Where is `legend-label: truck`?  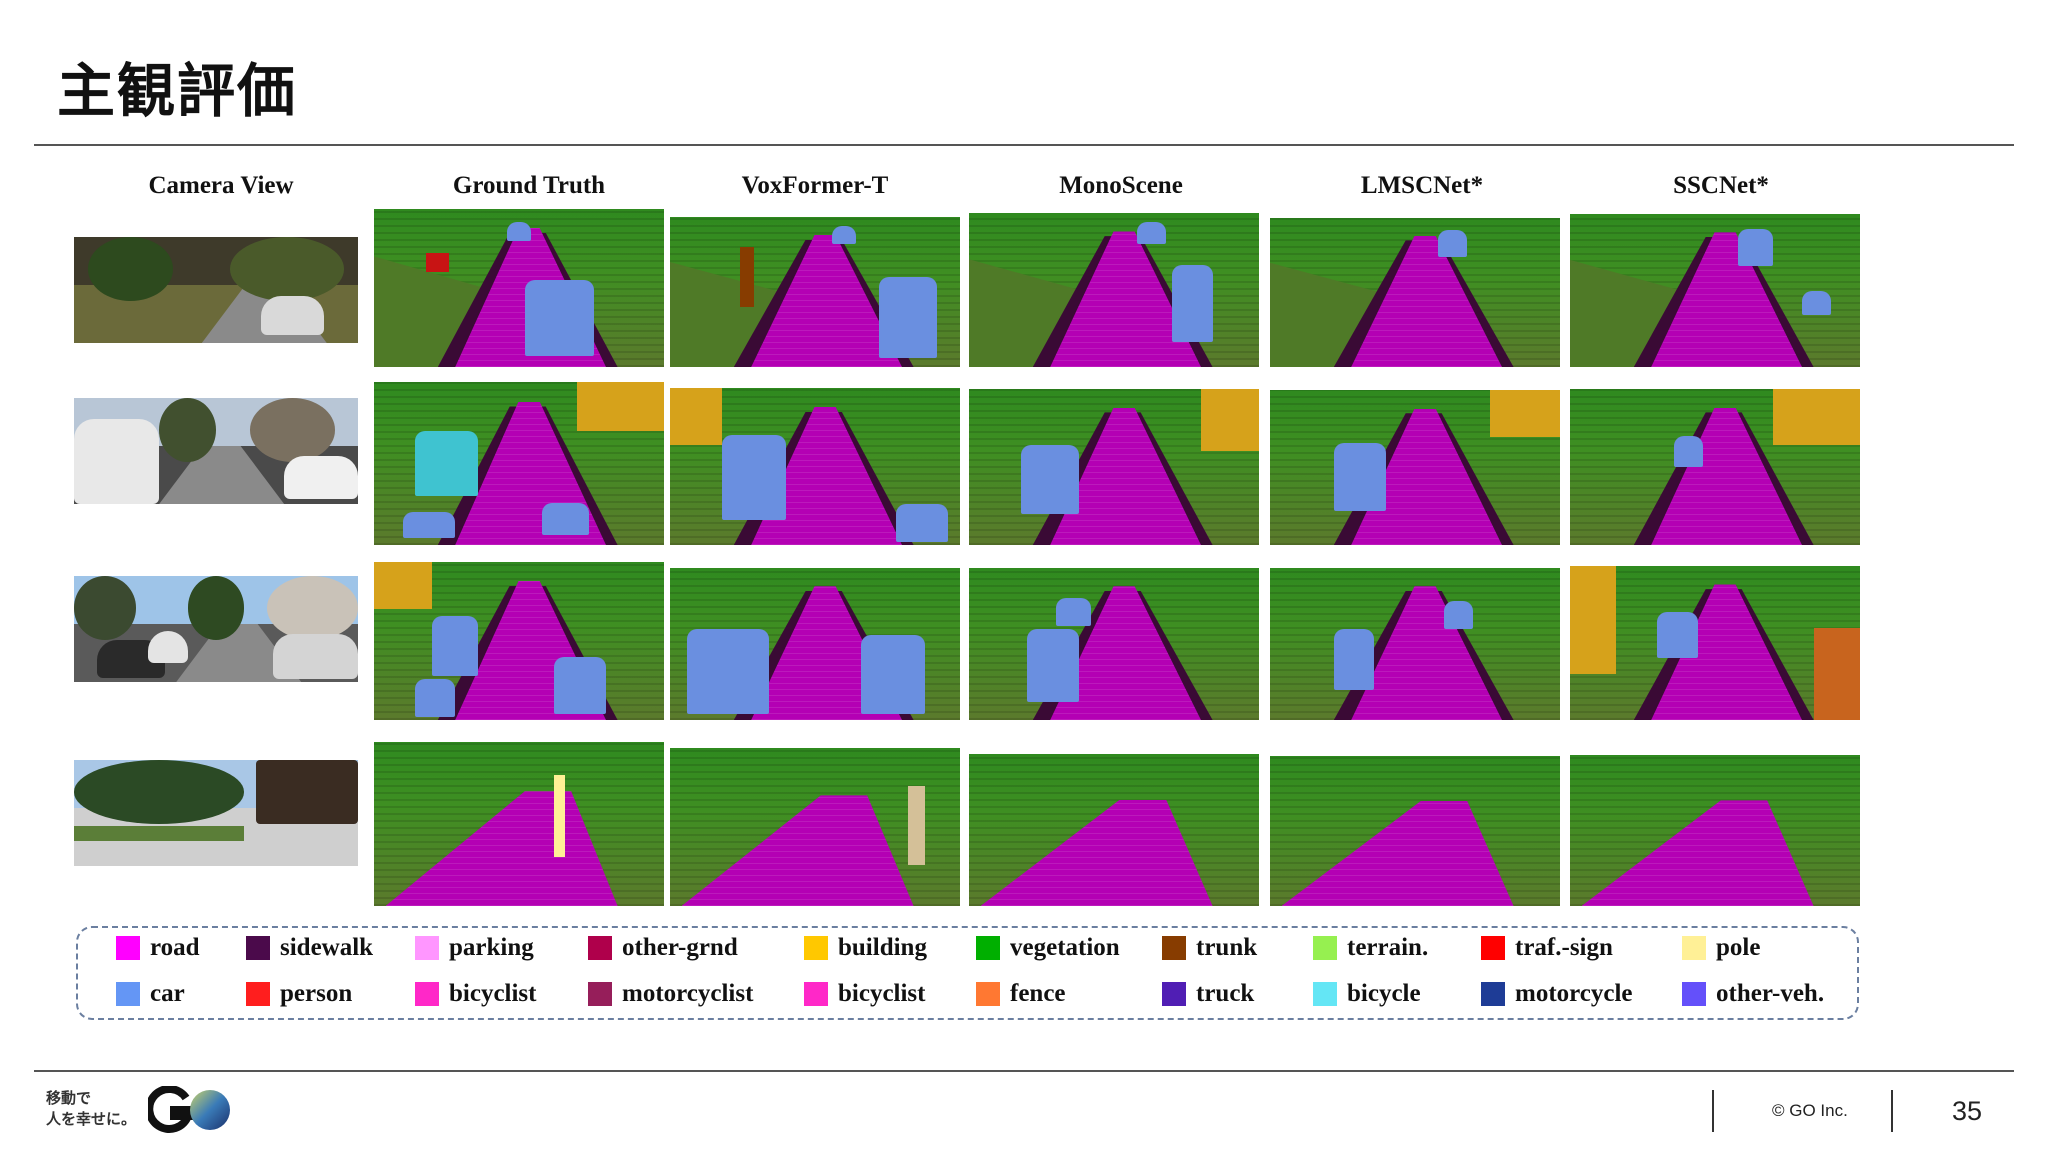 legend-label: truck is located at coordinates (1225, 993).